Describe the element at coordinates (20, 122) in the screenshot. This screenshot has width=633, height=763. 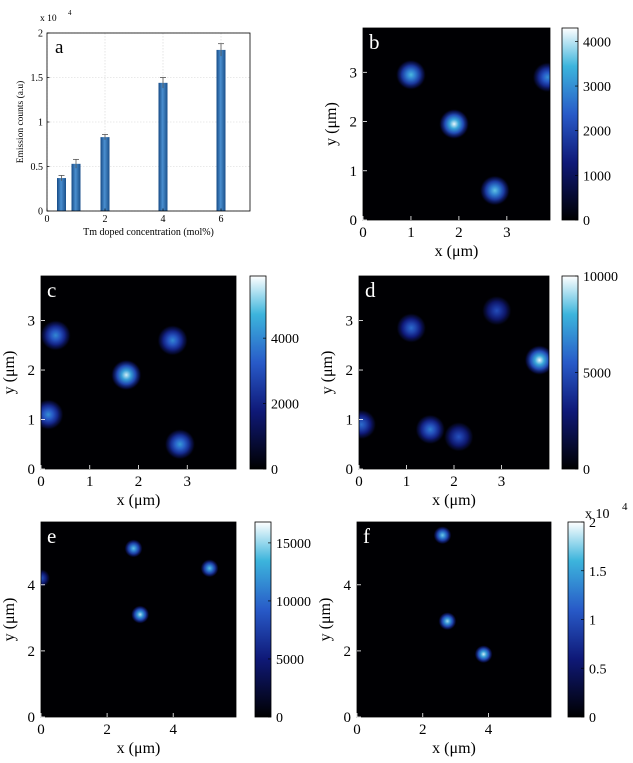
I see `y-axis-label: Emission counts (a.u)` at that location.